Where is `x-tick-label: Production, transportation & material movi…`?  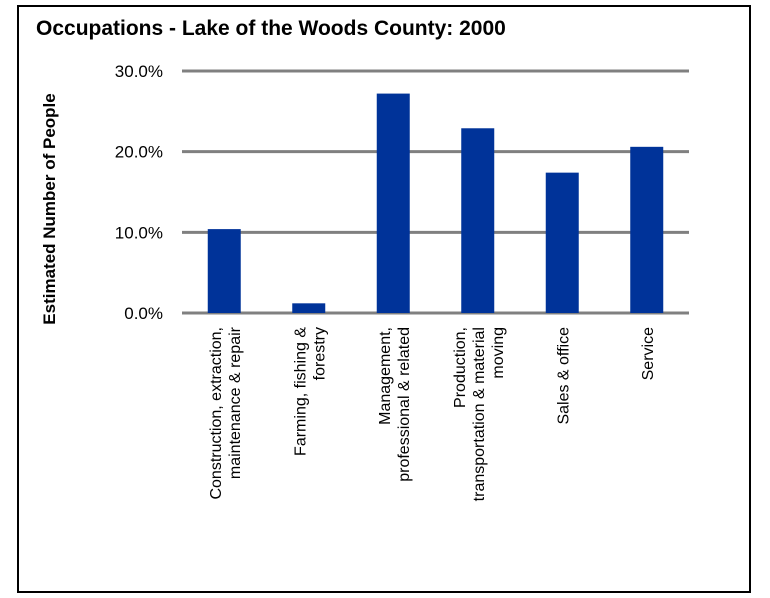 x-tick-label: Production, transportation & material movi… is located at coordinates (479, 414).